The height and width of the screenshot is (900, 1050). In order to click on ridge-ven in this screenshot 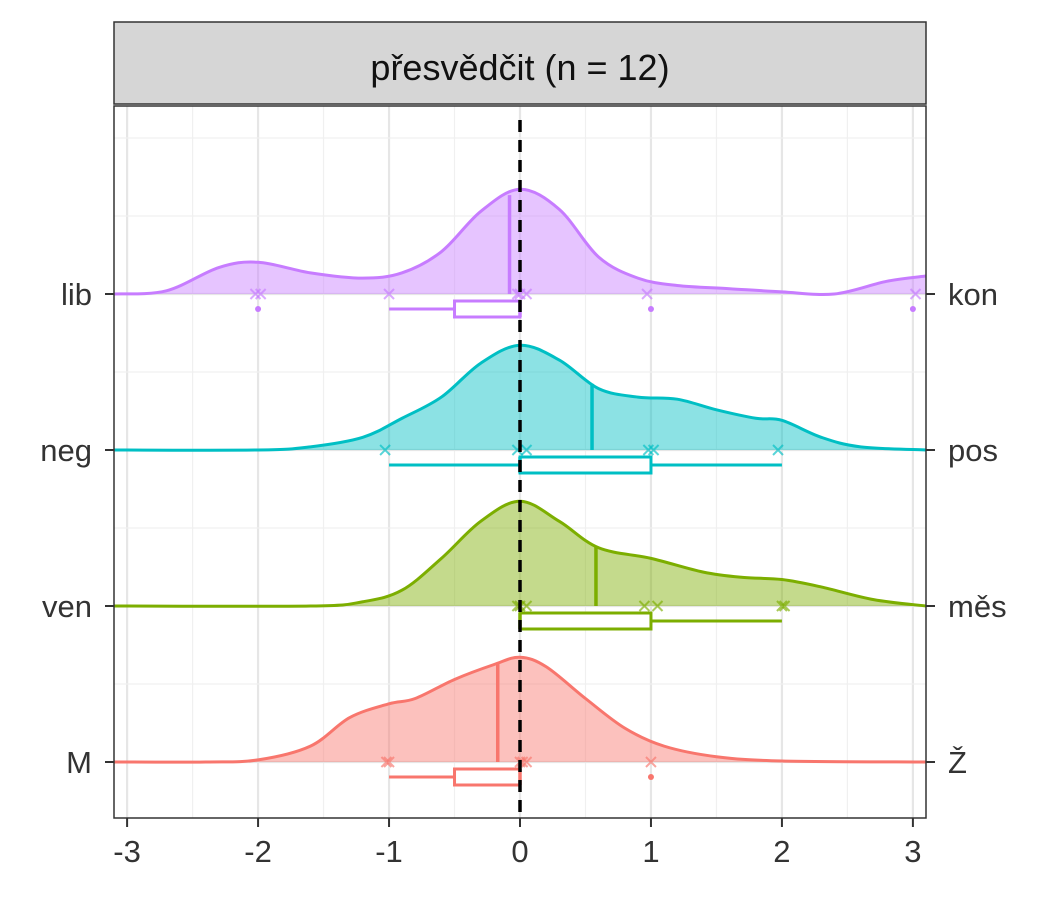, I will do `click(520, 565)`.